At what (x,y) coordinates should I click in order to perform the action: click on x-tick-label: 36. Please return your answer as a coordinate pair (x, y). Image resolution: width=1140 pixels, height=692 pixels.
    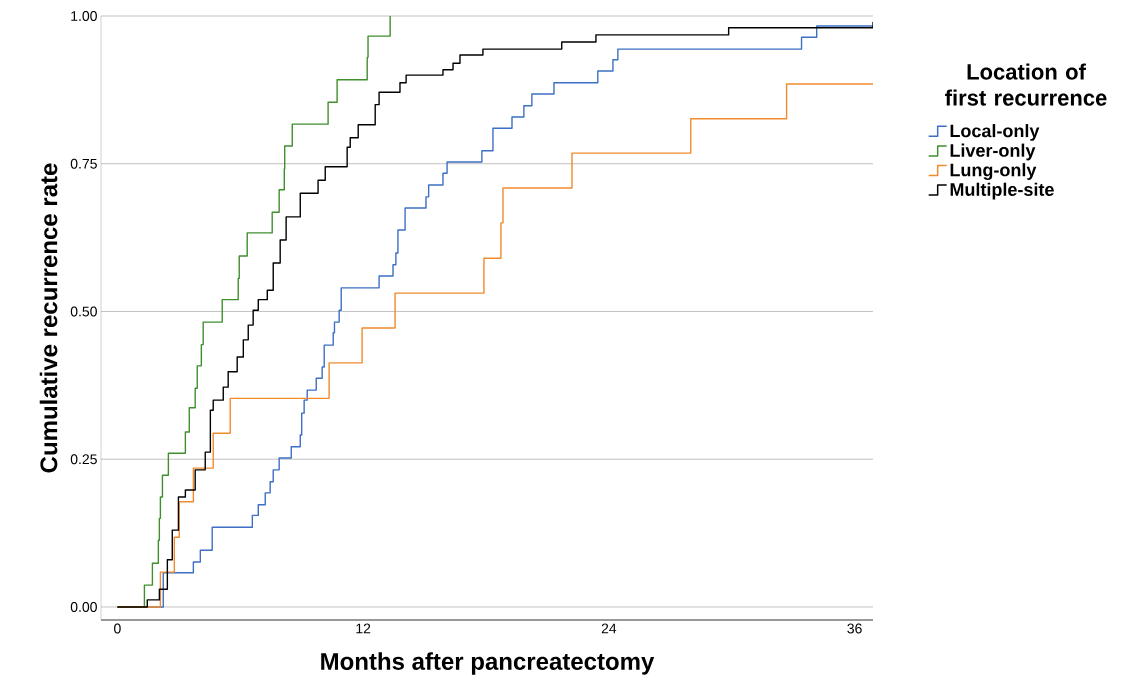
    Looking at the image, I should click on (854, 628).